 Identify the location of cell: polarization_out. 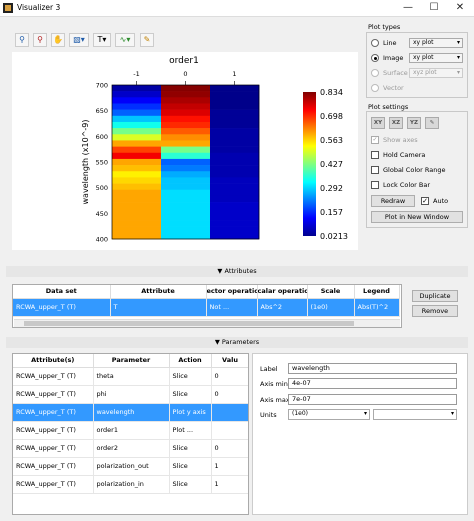
(131, 466).